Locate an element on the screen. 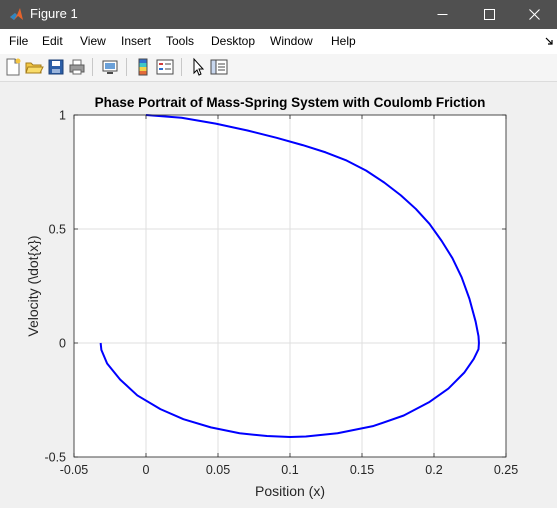  window-titlebar: Figure 1 is located at coordinates (278, 14).